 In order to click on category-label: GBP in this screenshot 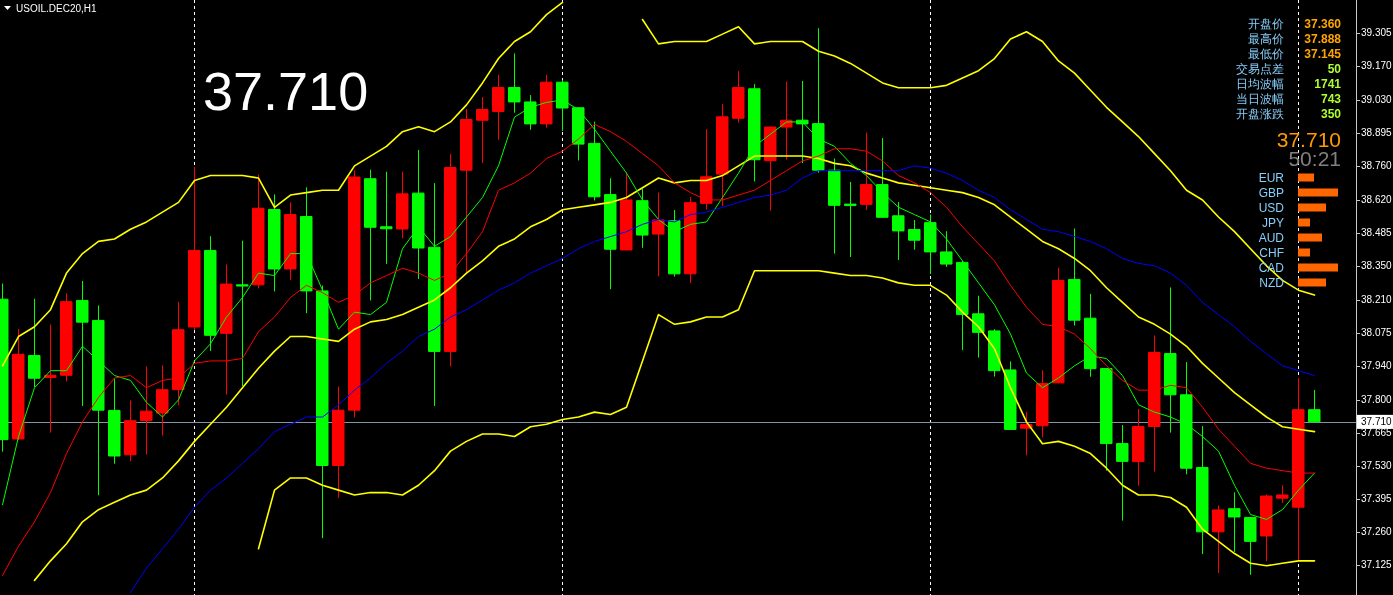, I will do `click(1271, 193)`.